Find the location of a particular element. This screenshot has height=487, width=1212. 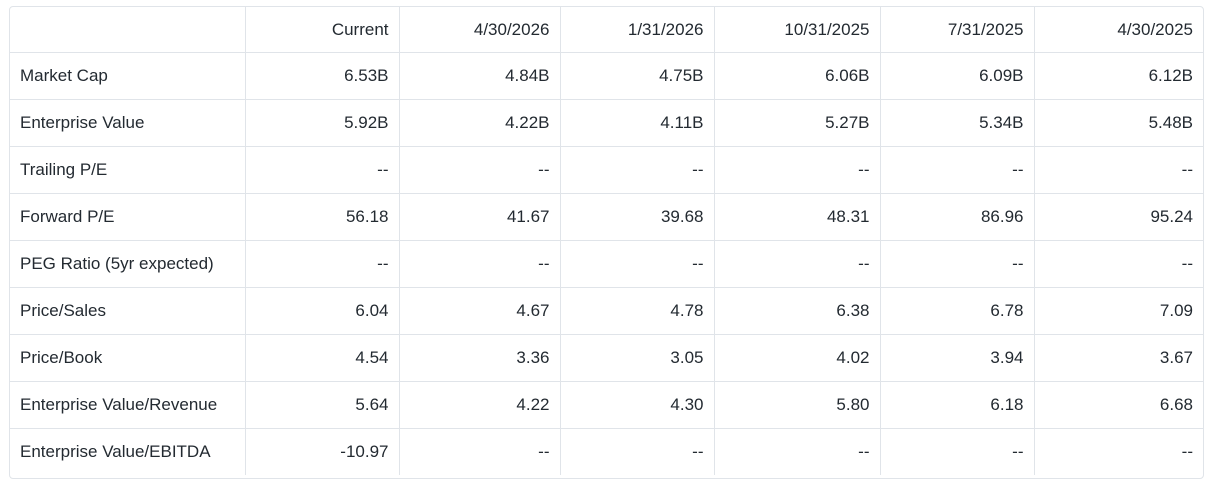

cell-value: 5.34B is located at coordinates (957, 123).